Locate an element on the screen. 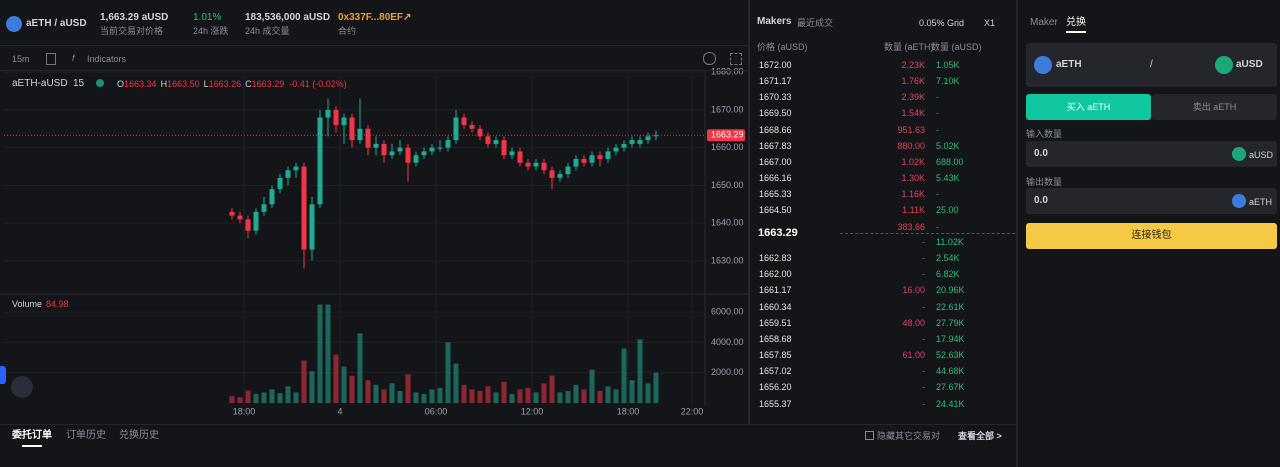  contract-label: 合约 is located at coordinates (347, 31).